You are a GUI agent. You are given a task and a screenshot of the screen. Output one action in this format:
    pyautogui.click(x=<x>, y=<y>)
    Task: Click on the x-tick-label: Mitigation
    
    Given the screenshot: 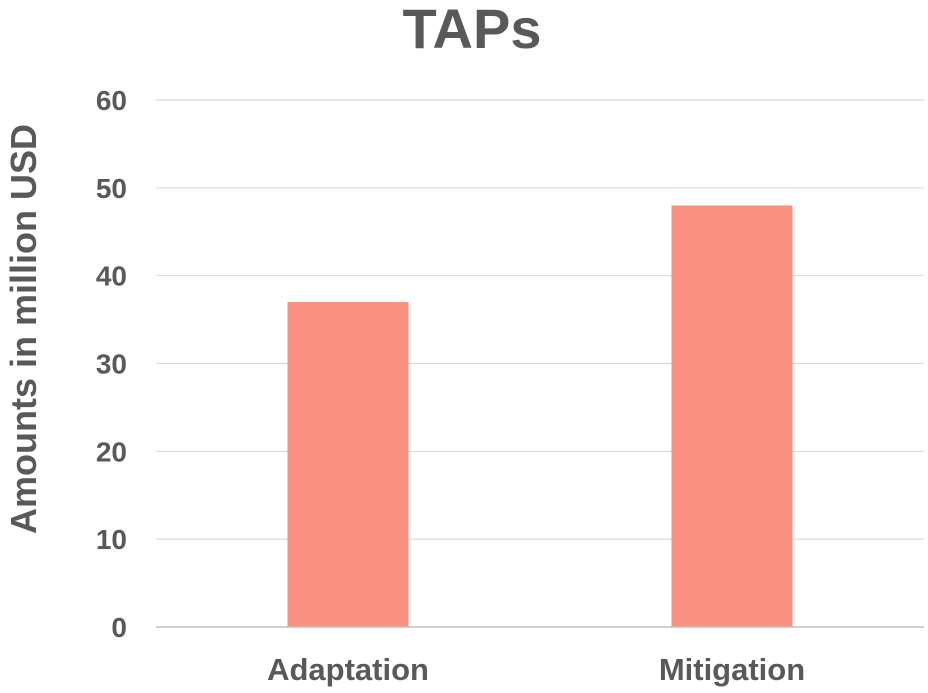 What is the action you would take?
    pyautogui.click(x=732, y=669)
    